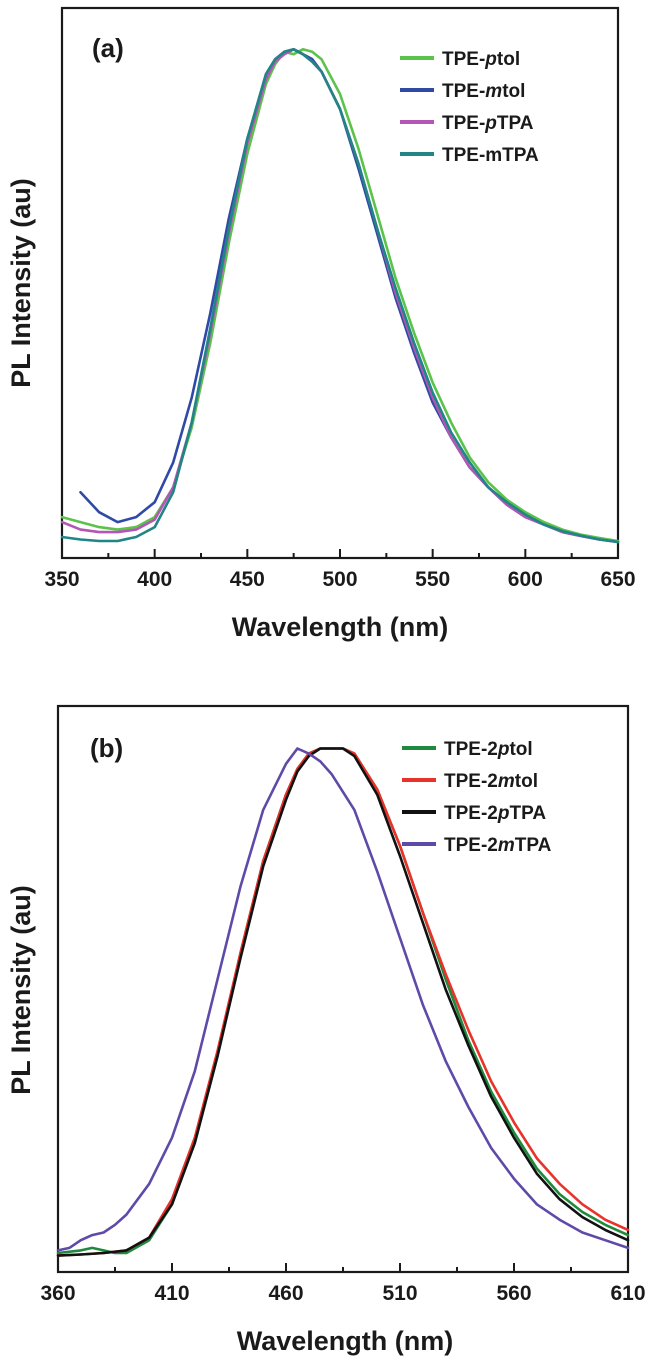 The width and height of the screenshot is (651, 1361). I want to click on x-tick-label: 510, so click(399, 1293).